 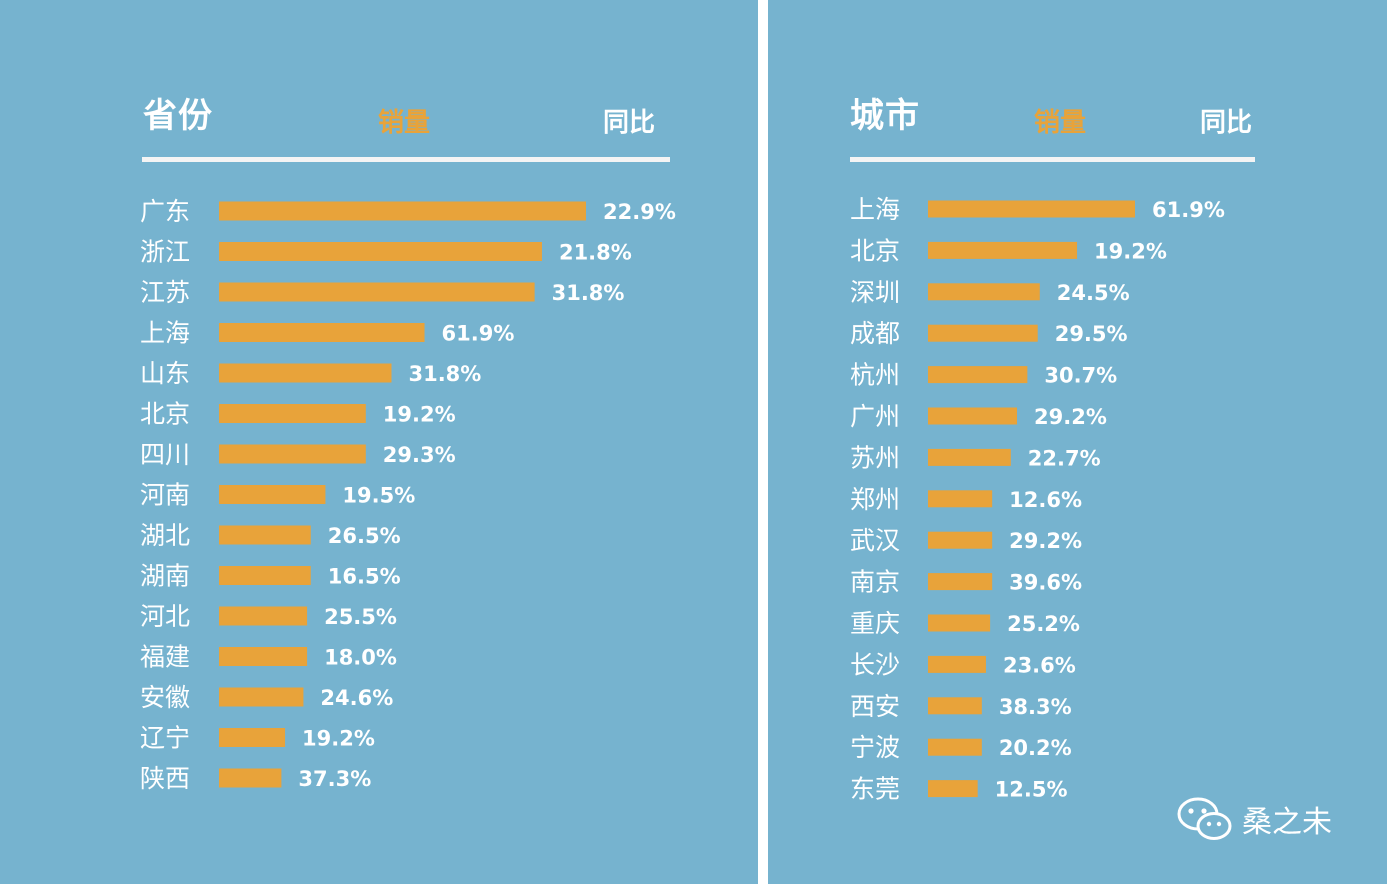 What do you see at coordinates (875, 333) in the screenshot?
I see `category-label: 成都` at bounding box center [875, 333].